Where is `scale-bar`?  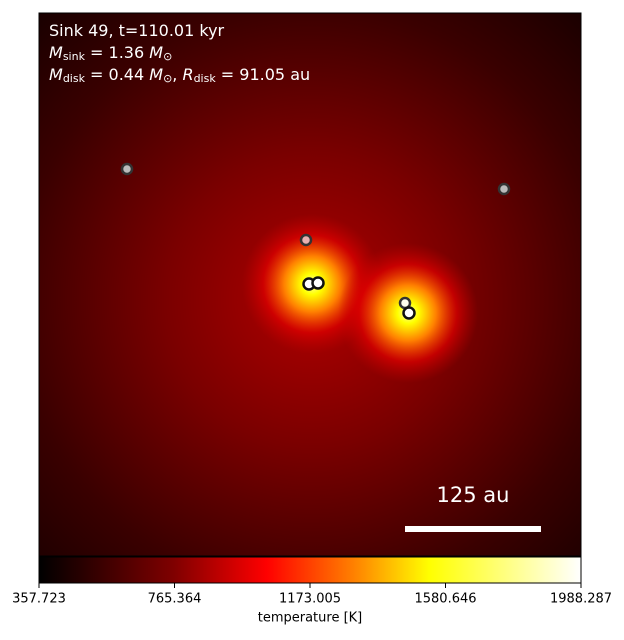
scale-bar is located at coordinates (473, 529).